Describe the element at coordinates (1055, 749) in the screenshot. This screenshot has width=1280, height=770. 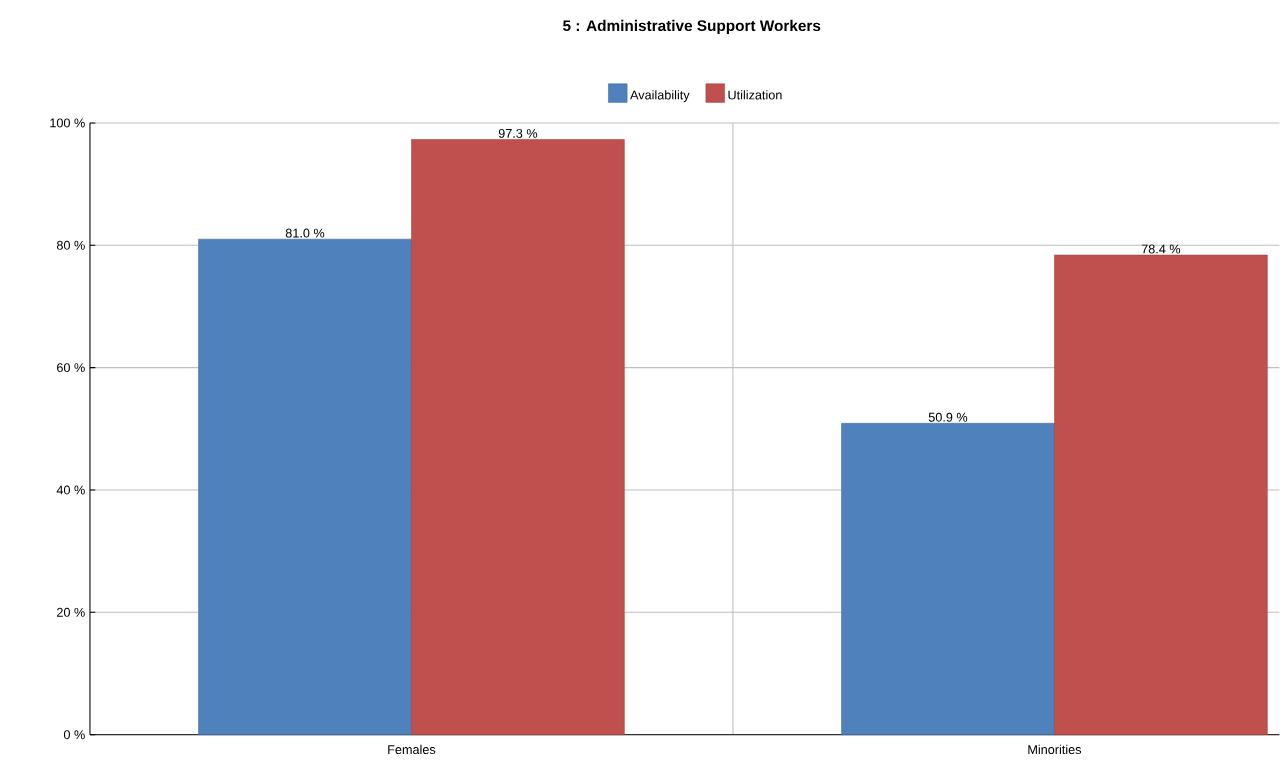
I see `x-tick-label: Minorities` at that location.